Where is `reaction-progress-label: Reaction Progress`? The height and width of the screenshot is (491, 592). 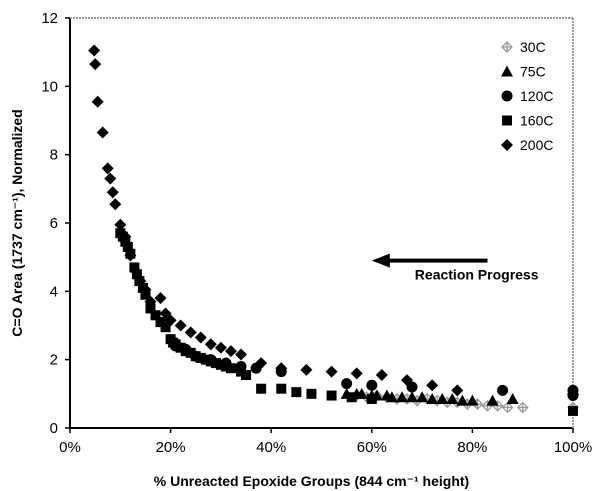
reaction-progress-label: Reaction Progress is located at coordinates (477, 275).